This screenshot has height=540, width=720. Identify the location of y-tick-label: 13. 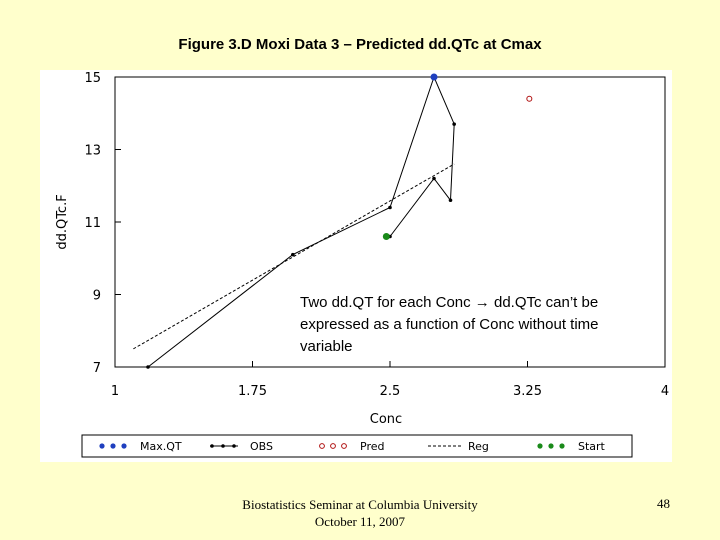
(92, 151).